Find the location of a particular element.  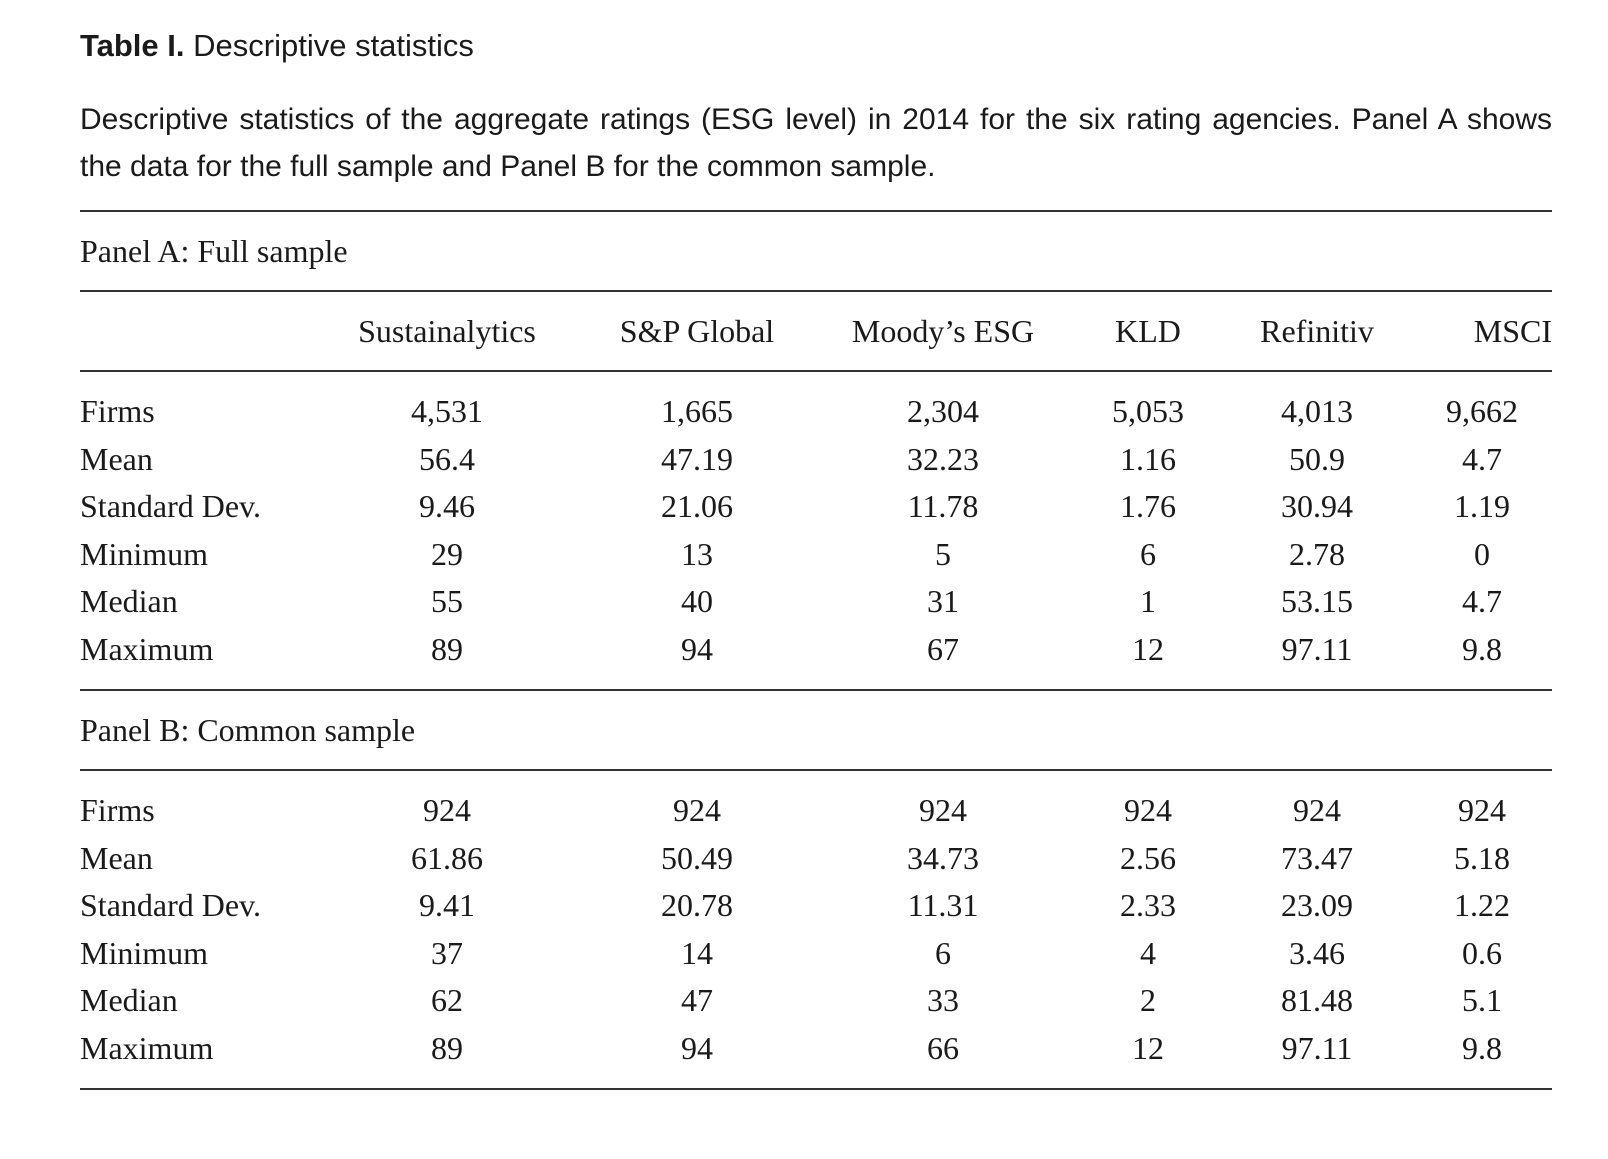

table-cell: 97.11 is located at coordinates (1317, 1047).